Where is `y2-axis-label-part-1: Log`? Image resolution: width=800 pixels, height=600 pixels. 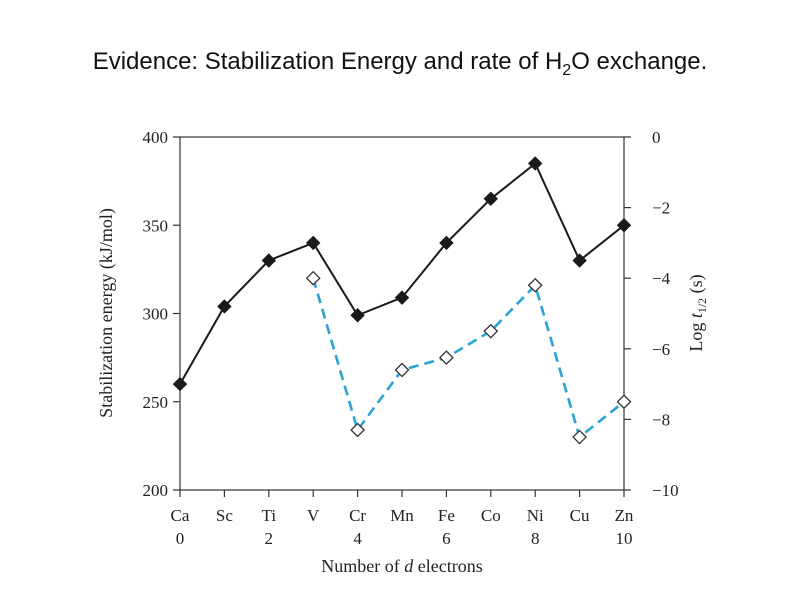
y2-axis-label-part-1: Log is located at coordinates (696, 335).